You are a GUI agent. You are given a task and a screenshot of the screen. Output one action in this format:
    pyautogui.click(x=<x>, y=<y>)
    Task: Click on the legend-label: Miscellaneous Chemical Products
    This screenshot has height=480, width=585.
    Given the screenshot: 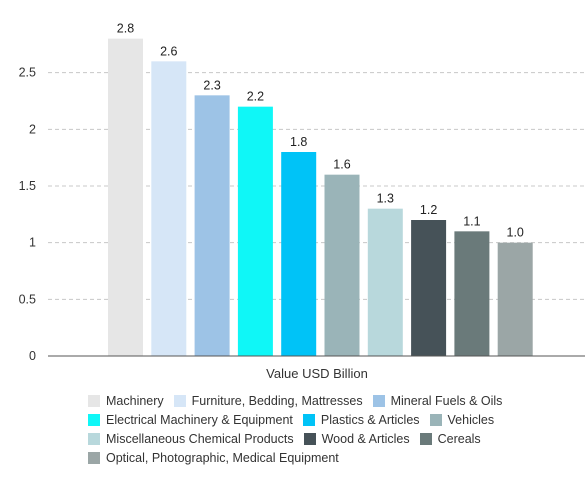 What is the action you would take?
    pyautogui.click(x=200, y=438)
    